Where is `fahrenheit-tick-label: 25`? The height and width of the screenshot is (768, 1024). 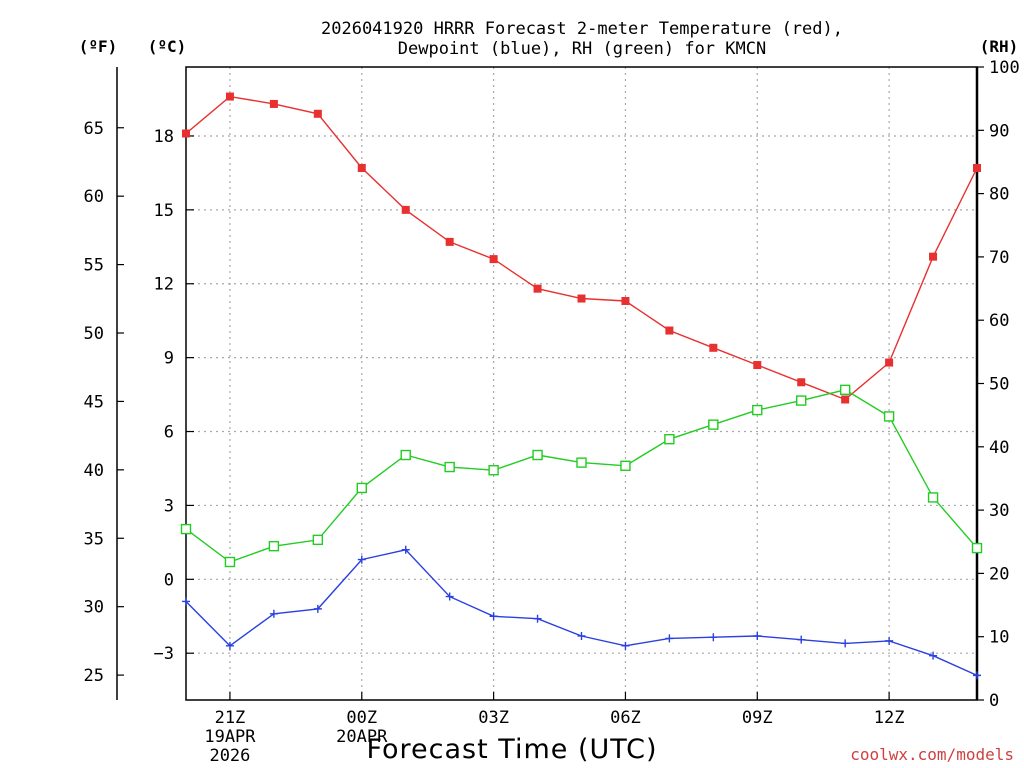 fahrenheit-tick-label: 25 is located at coordinates (94, 676).